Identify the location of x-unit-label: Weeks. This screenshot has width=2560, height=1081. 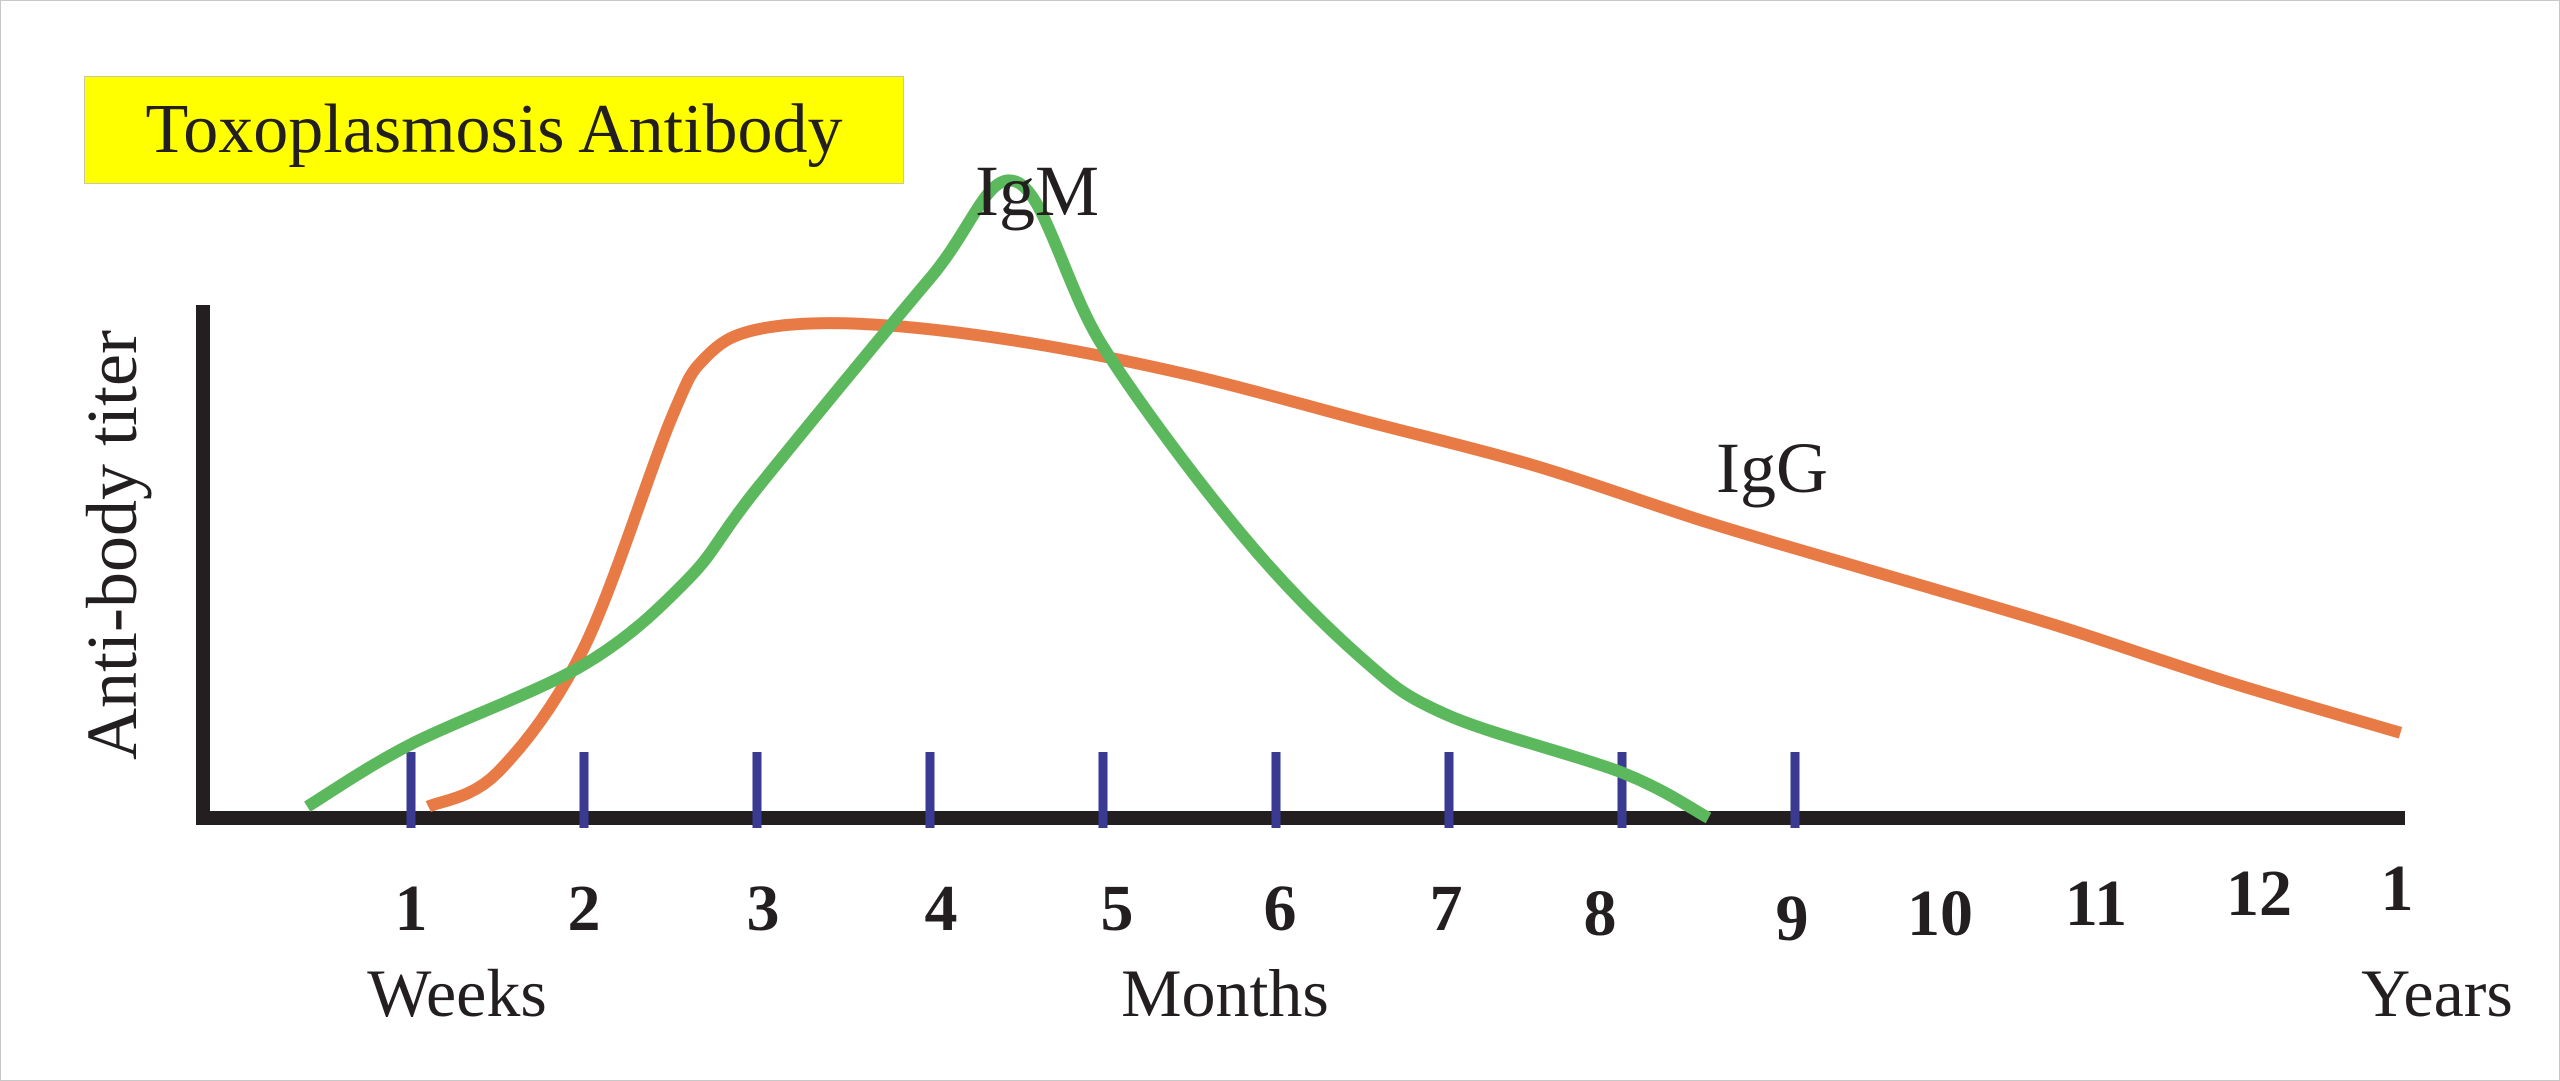
(457, 993).